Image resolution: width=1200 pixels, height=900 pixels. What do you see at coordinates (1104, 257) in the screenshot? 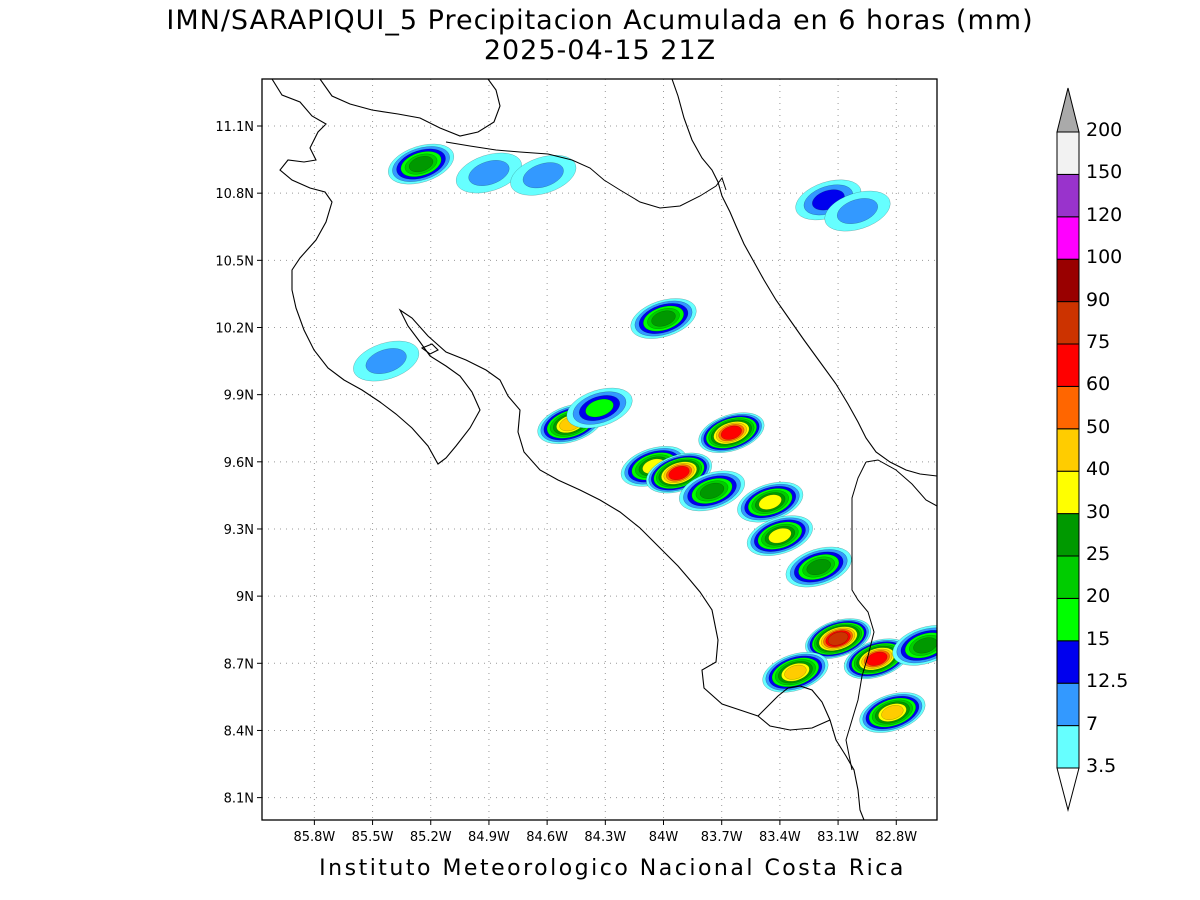
I see `colorbar-level-label: 100` at bounding box center [1104, 257].